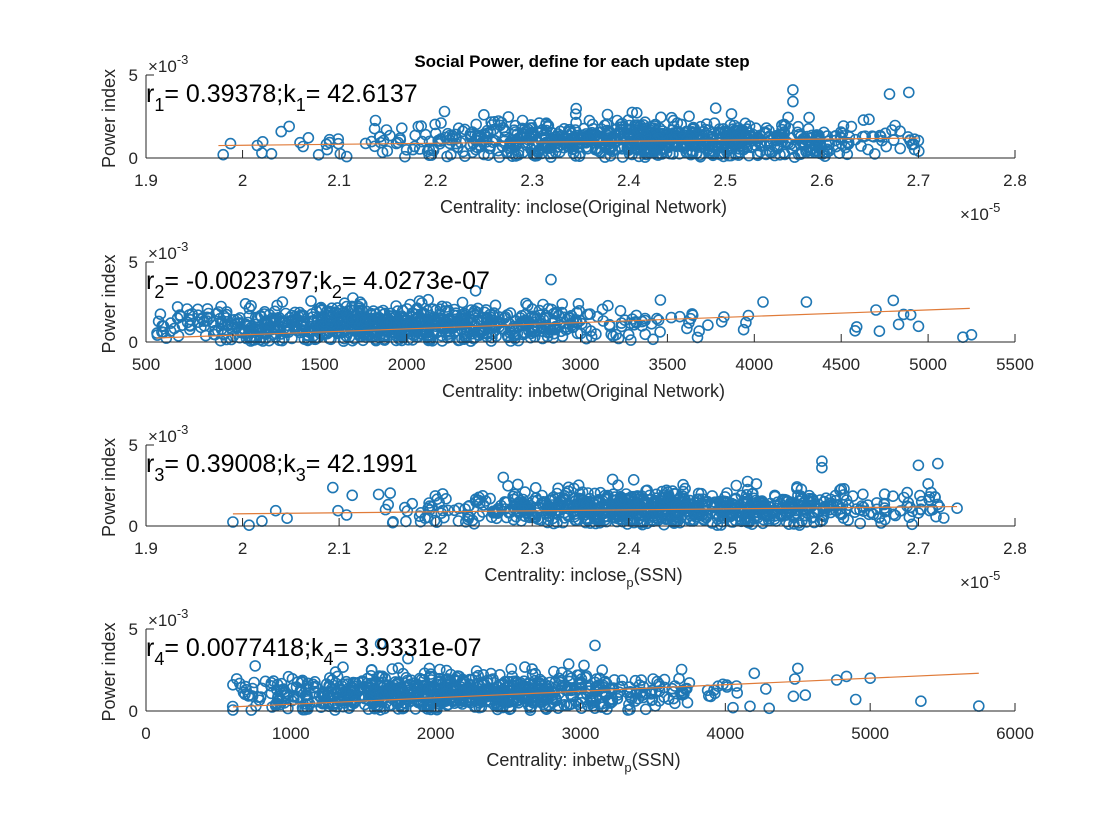 The width and height of the screenshot is (1120, 840). Describe the element at coordinates (407, 364) in the screenshot. I see `x-tick-label: 2000` at that location.